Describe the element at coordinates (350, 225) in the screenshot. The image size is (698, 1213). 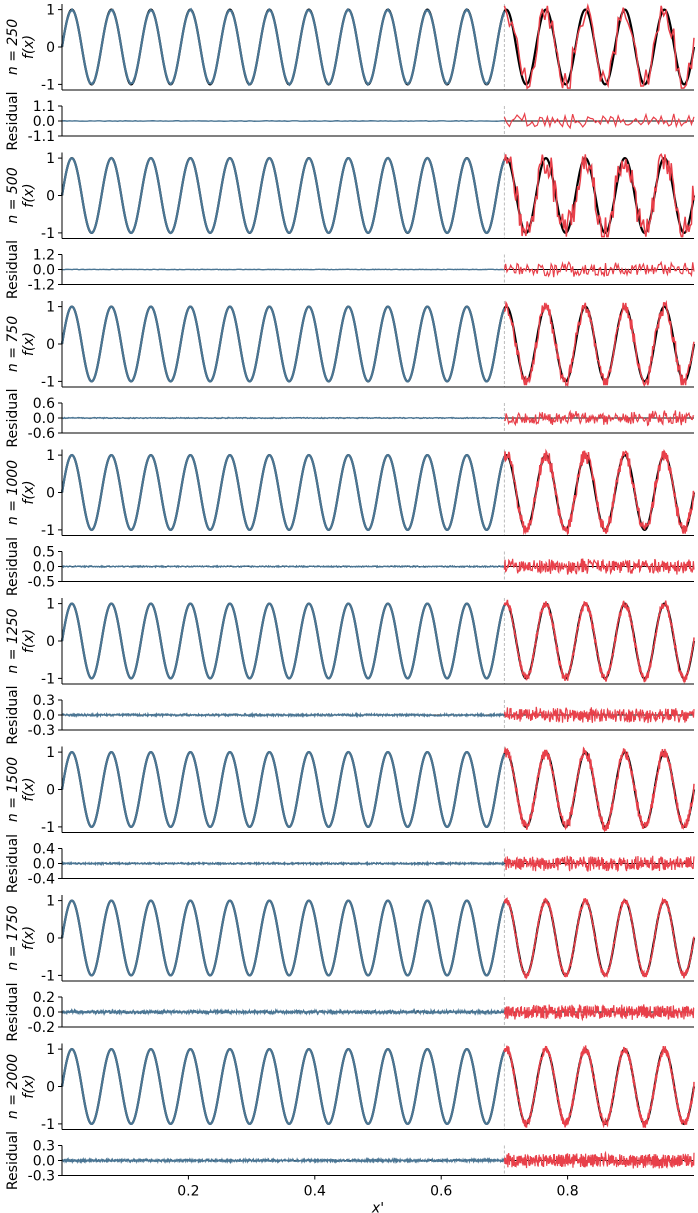
I see `panel-500: 1 0 -1 n = 500 f(x) 1.20.0-1.2 Residual` at that location.